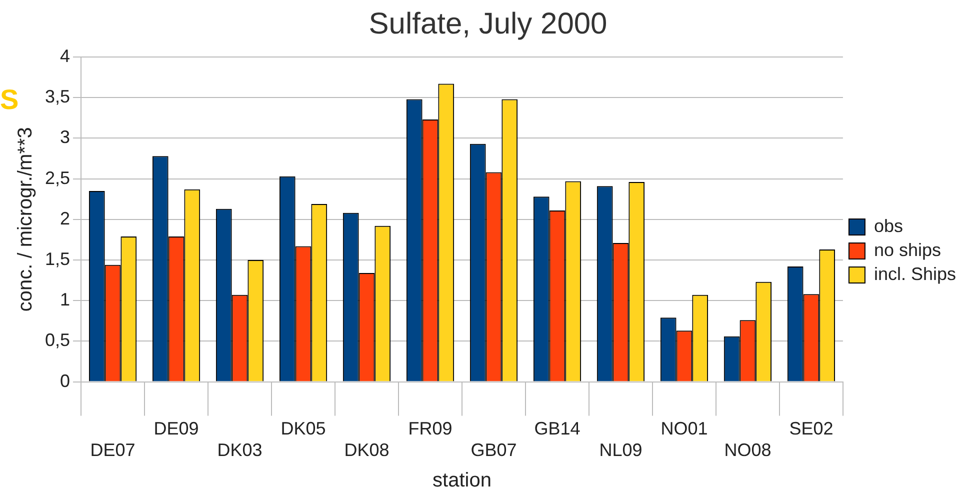 The width and height of the screenshot is (976, 502). I want to click on x-tick-label: DE07, so click(113, 450).